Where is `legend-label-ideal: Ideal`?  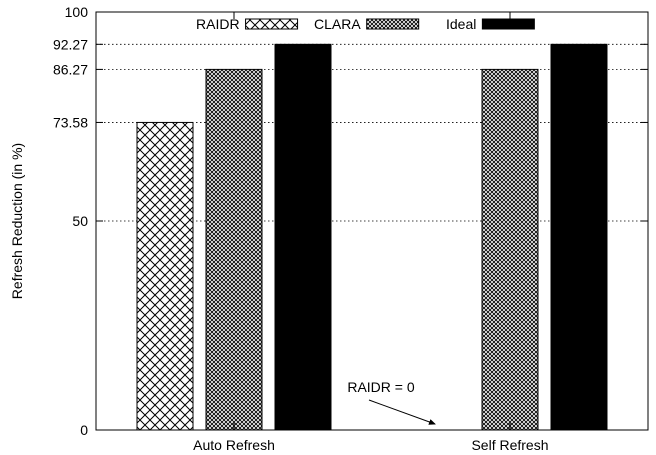
legend-label-ideal: Ideal is located at coordinates (461, 24).